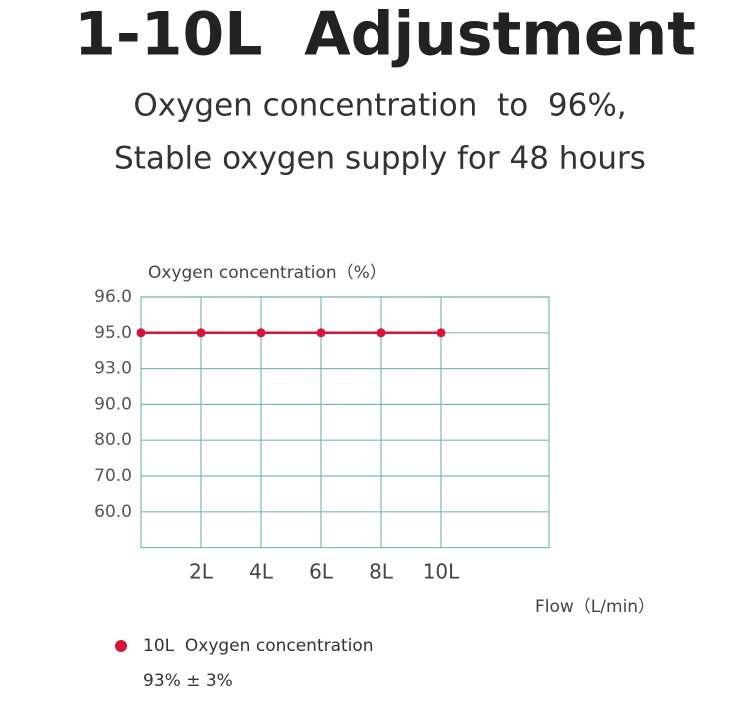 The width and height of the screenshot is (750, 704). Describe the element at coordinates (188, 681) in the screenshot. I see `annotation: 93% ± 3%` at that location.